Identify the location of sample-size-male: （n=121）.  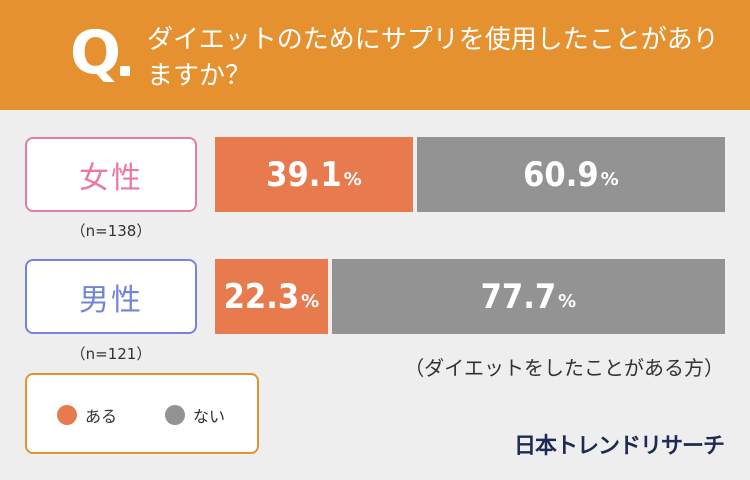
(111, 354).